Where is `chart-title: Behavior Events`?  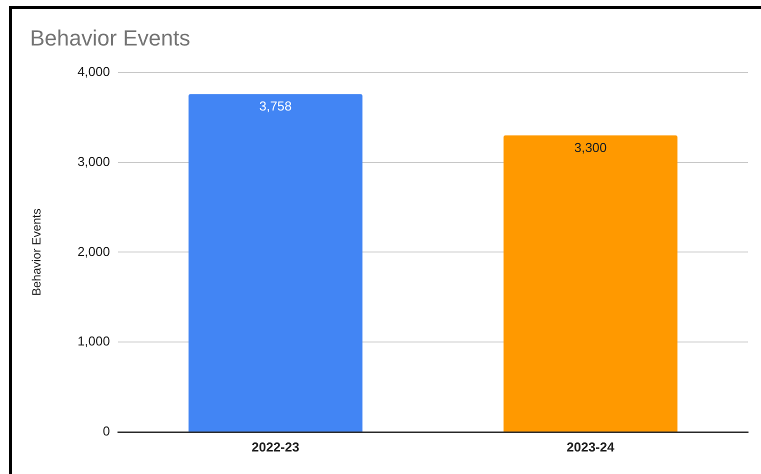 chart-title: Behavior Events is located at coordinates (110, 37).